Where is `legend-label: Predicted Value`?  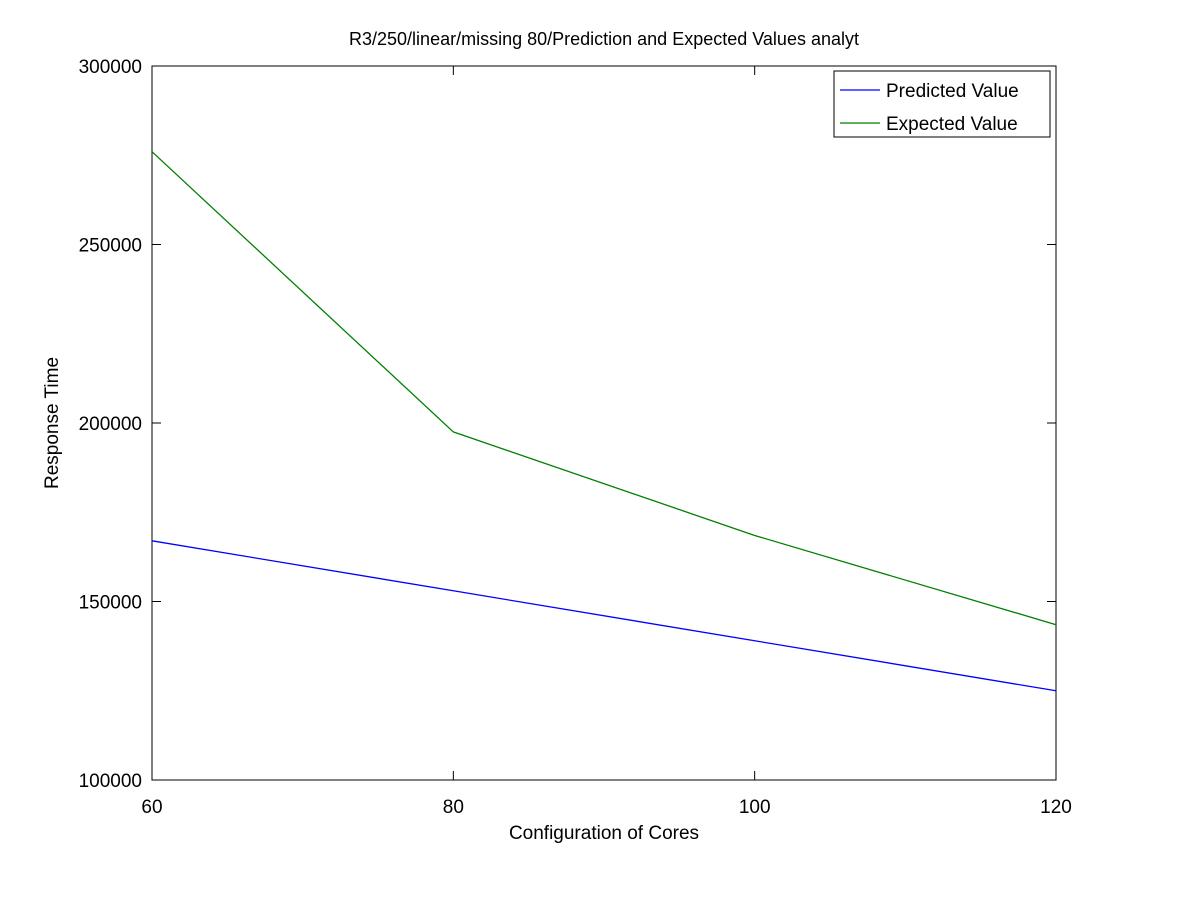
legend-label: Predicted Value is located at coordinates (952, 91).